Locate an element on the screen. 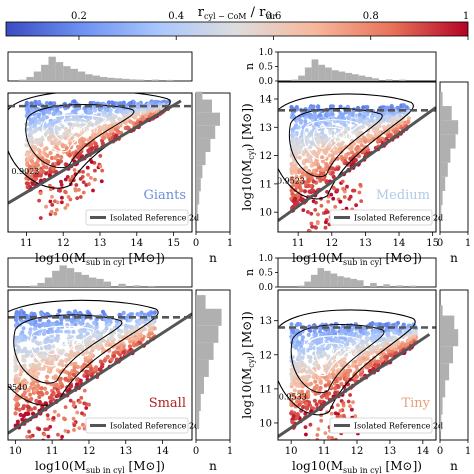 This screenshot has width=474, height=474. contour-label: 0.9023 is located at coordinates (25, 171).